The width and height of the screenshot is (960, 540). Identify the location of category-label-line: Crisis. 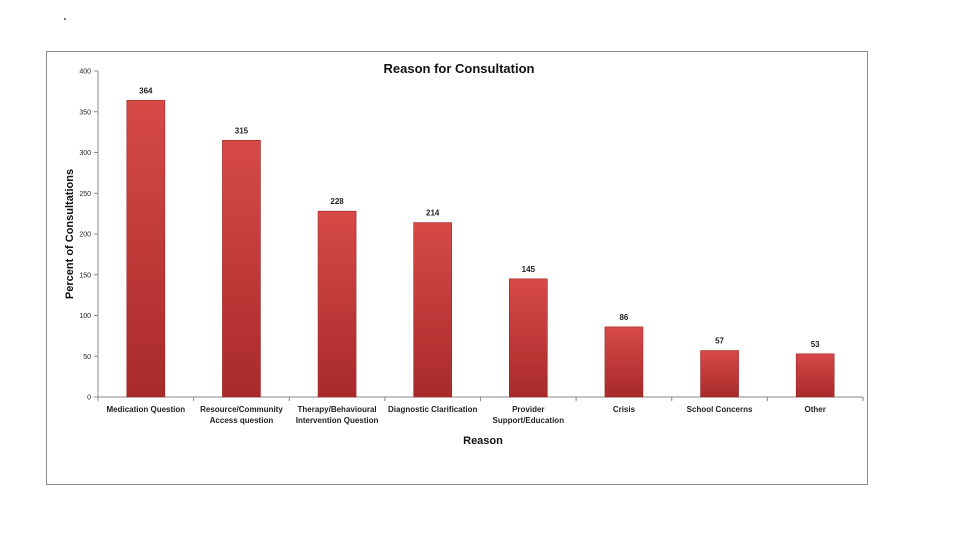
(624, 409).